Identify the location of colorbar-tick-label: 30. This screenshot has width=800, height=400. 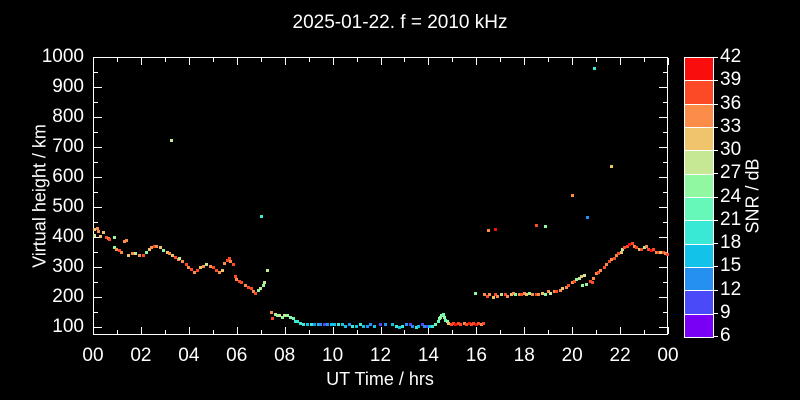
(731, 149).